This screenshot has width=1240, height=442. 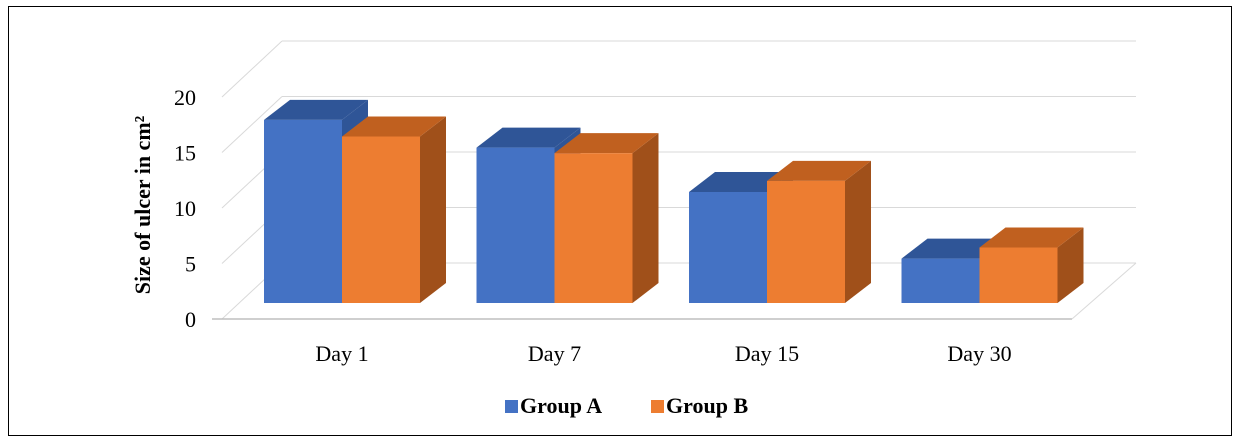 What do you see at coordinates (663, 353) in the screenshot?
I see `x-axis-ticks: Day 1 Day 7 Day 15 Day 30` at bounding box center [663, 353].